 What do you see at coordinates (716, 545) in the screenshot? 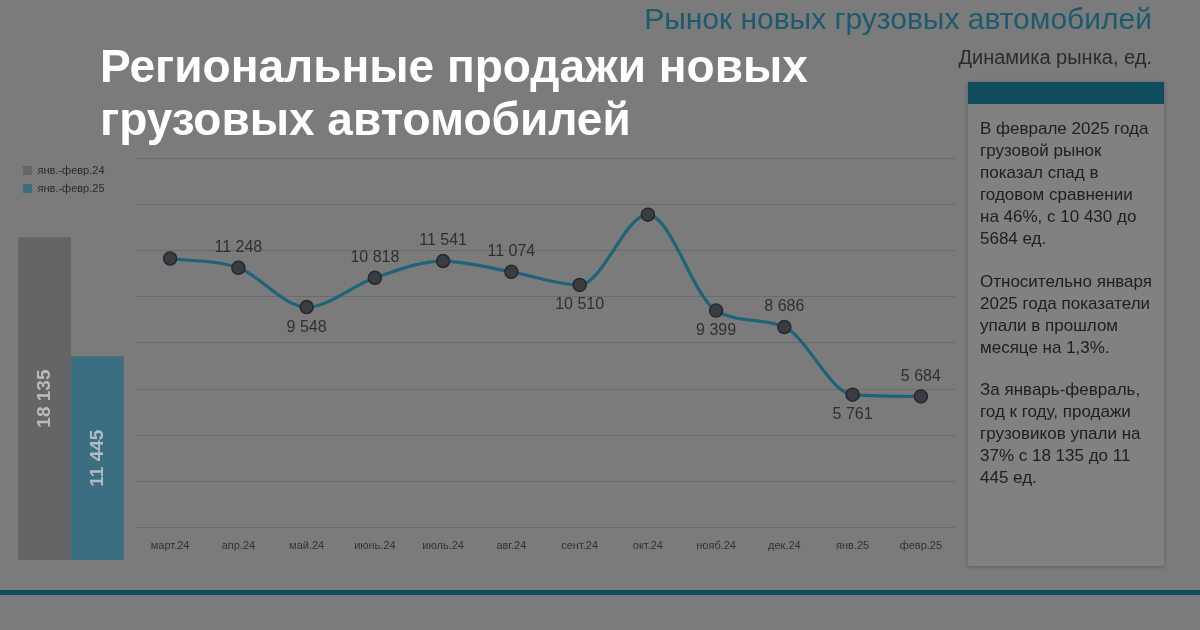
I see `x-tick-label: нояб.24` at bounding box center [716, 545].